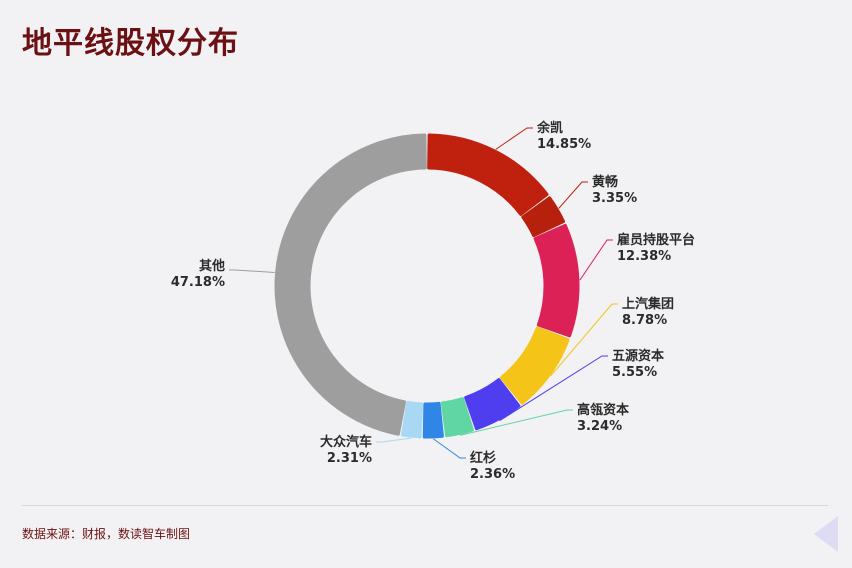 This screenshot has height=568, width=852. I want to click on slice-value-label: 8.78%, so click(644, 320).